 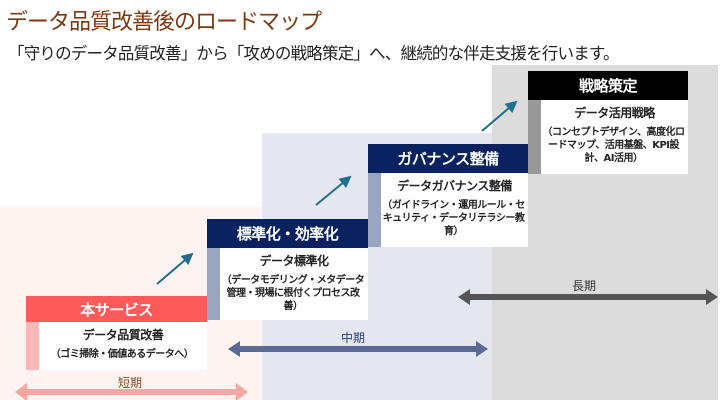 What do you see at coordinates (116, 309) in the screenshot?
I see `step-1-header: 本サービス` at bounding box center [116, 309].